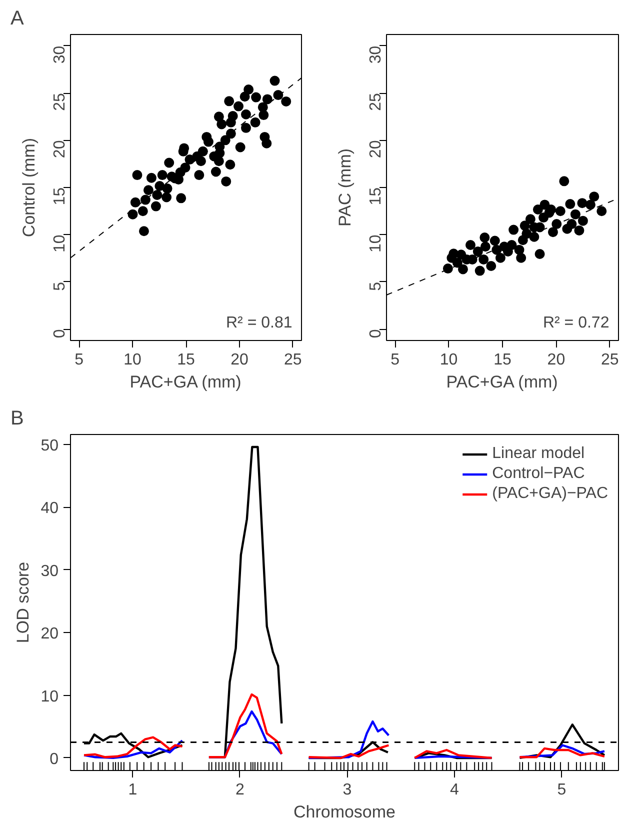 This screenshot has width=633, height=838. I want to click on y-axis-title: PAC (mm), so click(345, 187).